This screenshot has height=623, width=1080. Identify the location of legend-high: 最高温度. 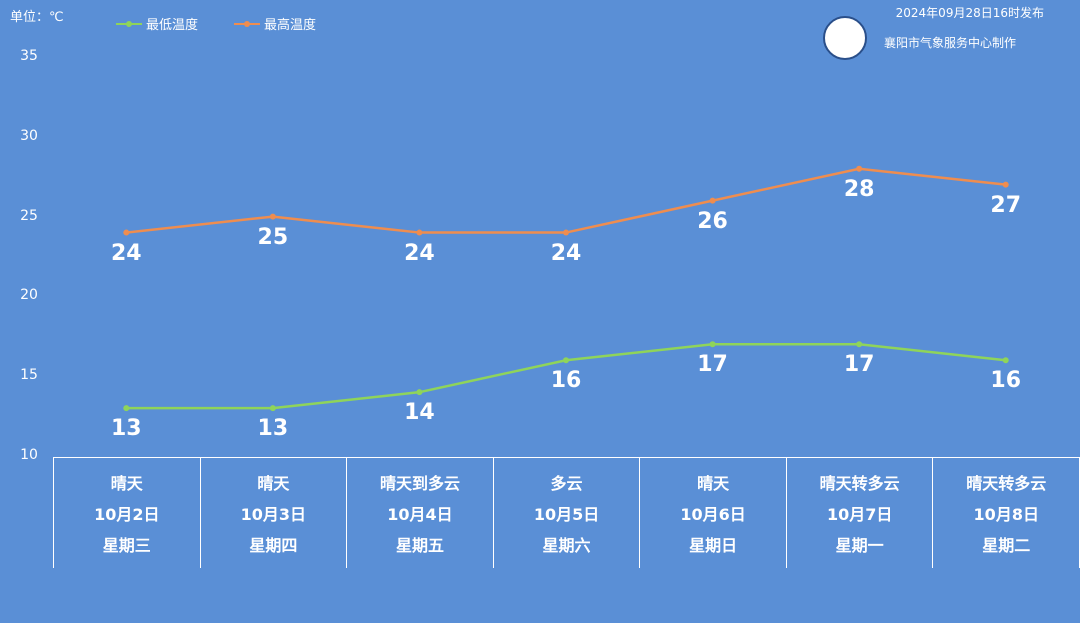
(275, 23).